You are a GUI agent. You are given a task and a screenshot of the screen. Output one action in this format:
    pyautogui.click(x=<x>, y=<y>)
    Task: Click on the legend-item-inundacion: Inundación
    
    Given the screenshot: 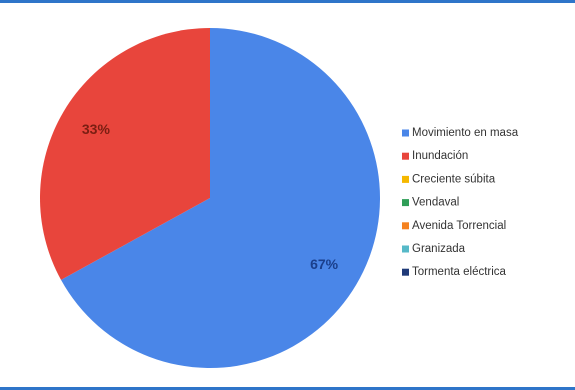 What is the action you would take?
    pyautogui.click(x=435, y=156)
    